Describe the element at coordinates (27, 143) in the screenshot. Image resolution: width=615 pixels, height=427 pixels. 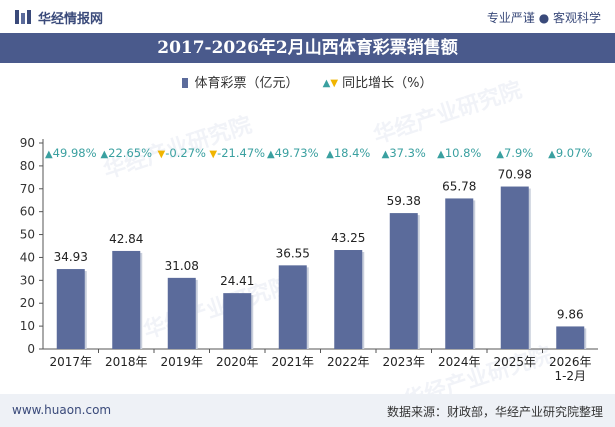
I see `y-tick-label: 90` at that location.